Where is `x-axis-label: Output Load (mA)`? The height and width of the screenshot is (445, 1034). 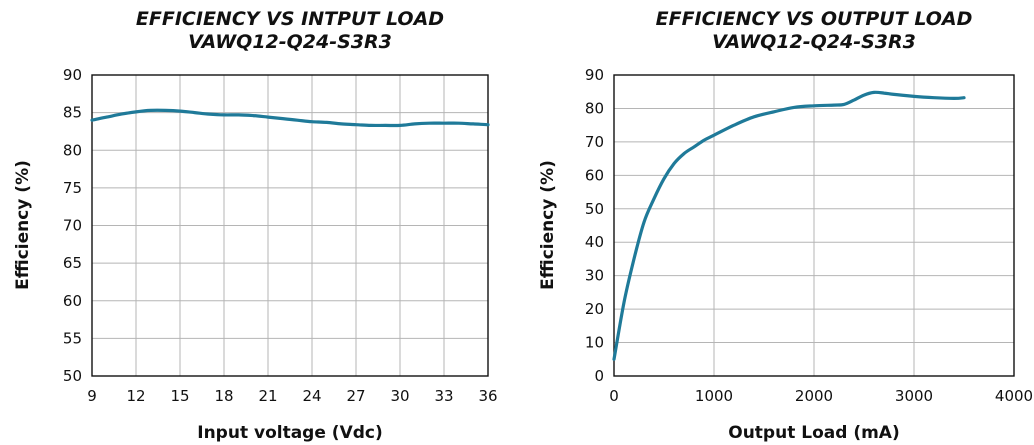 x-axis-label: Output Load (mA) is located at coordinates (813, 433).